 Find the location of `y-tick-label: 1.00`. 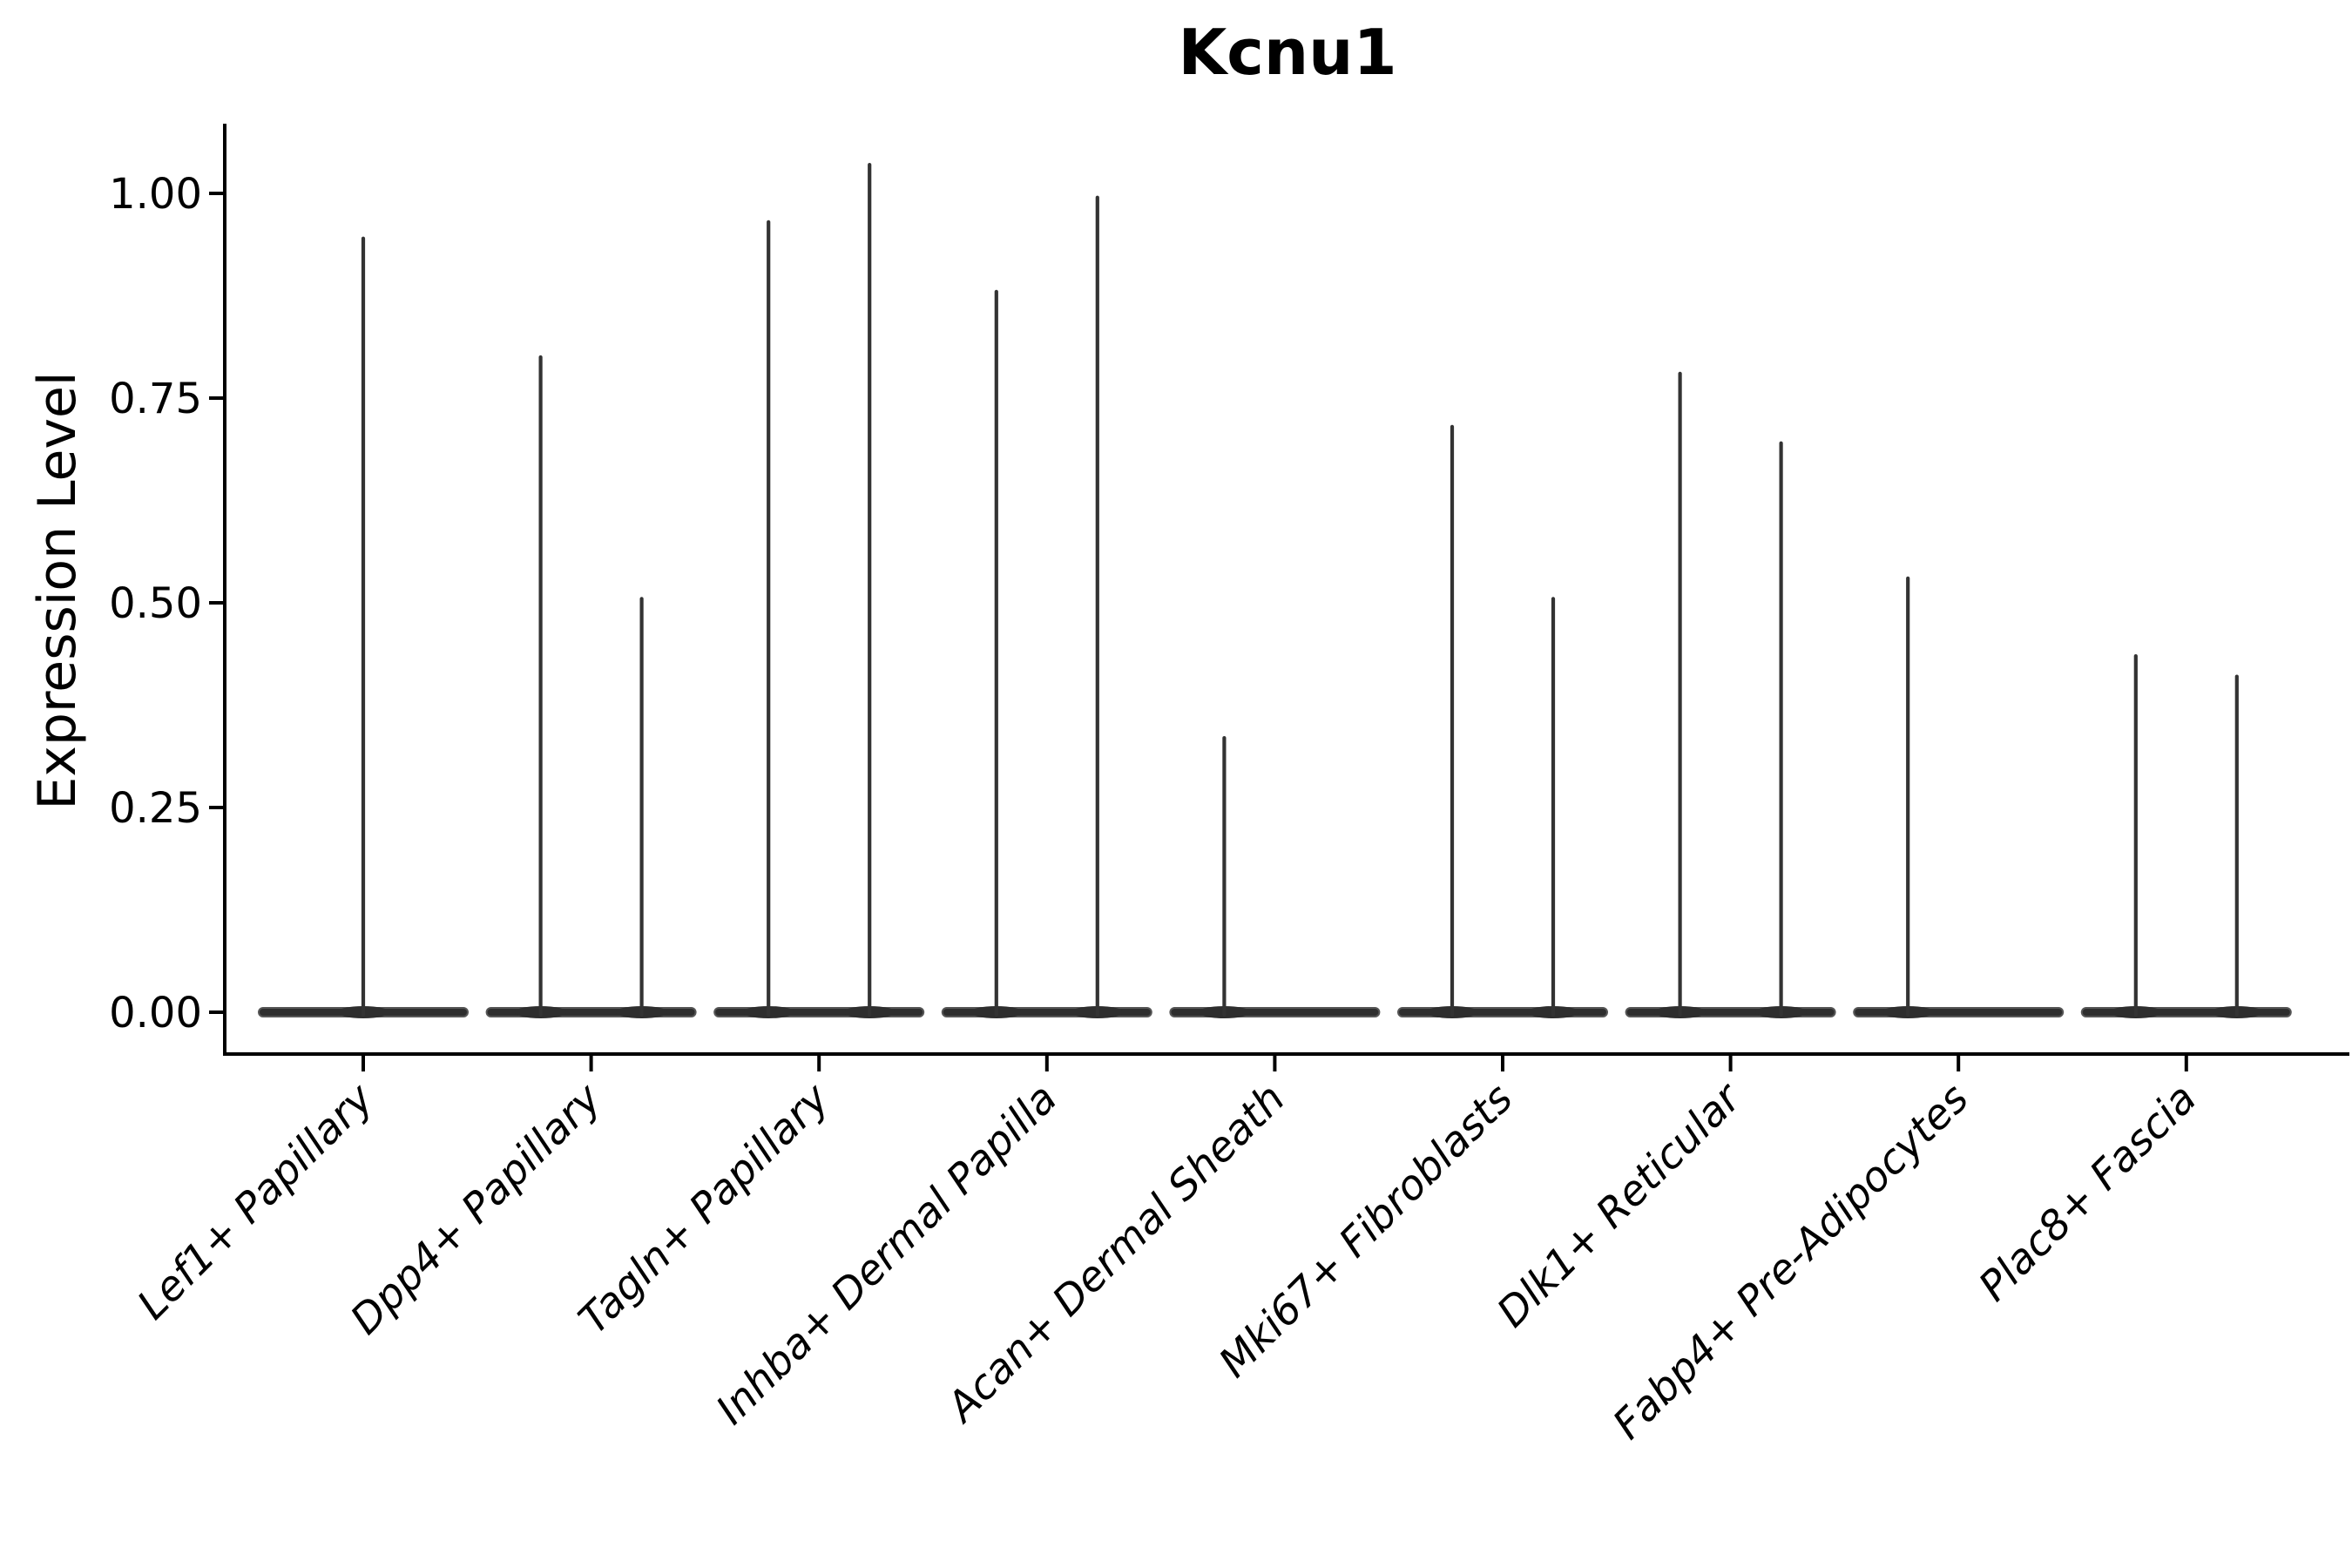

y-tick-label: 1.00 is located at coordinates (155, 194).